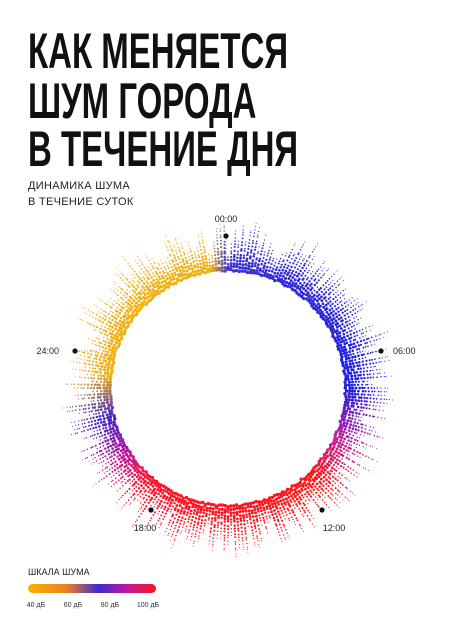  What do you see at coordinates (47, 351) in the screenshot?
I see `clock-label: 24:00` at bounding box center [47, 351].